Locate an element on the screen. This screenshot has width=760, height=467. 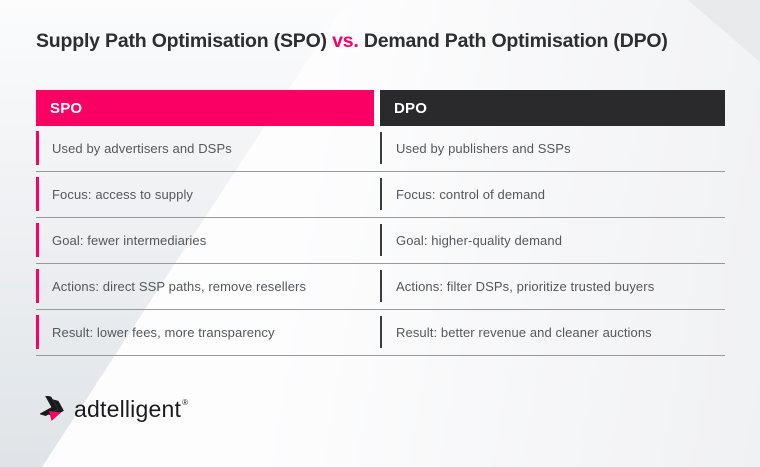
table-cell-dpo: Goal: higher-quality demand is located at coordinates (552, 240).